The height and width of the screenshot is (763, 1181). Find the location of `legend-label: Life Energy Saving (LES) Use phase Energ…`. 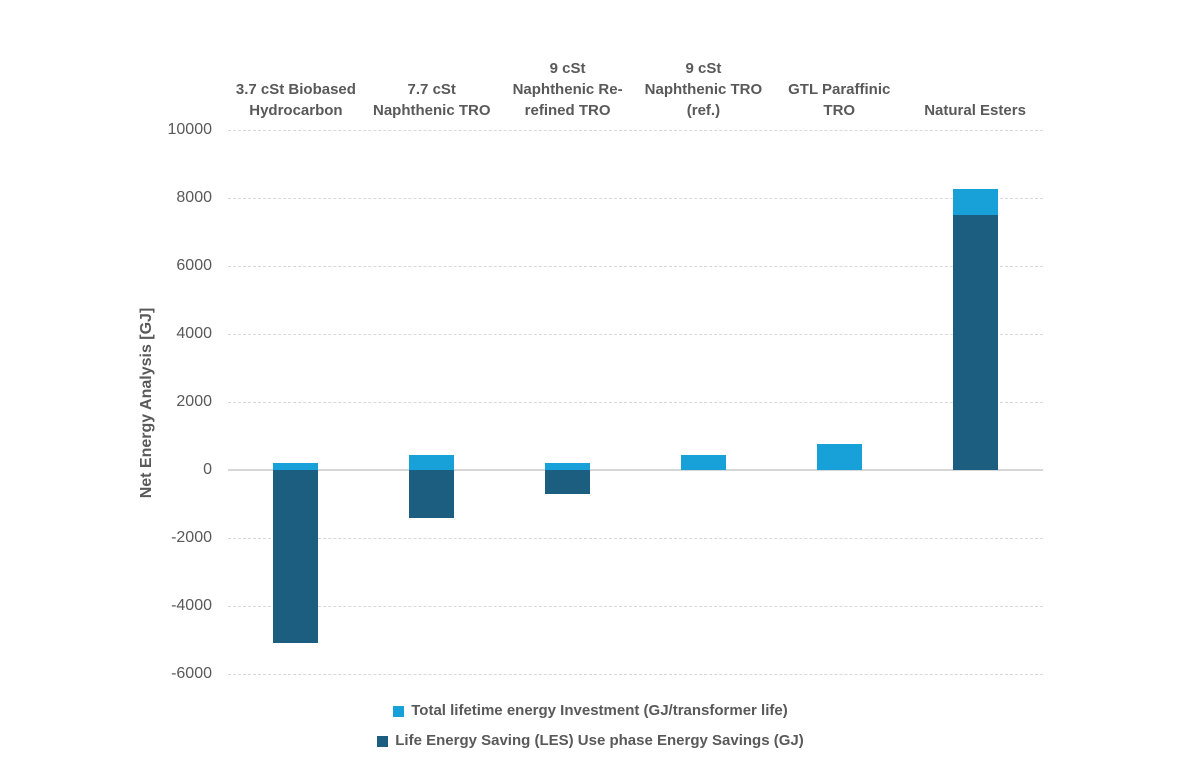

legend-label: Life Energy Saving (LES) Use phase Energ… is located at coordinates (599, 740).